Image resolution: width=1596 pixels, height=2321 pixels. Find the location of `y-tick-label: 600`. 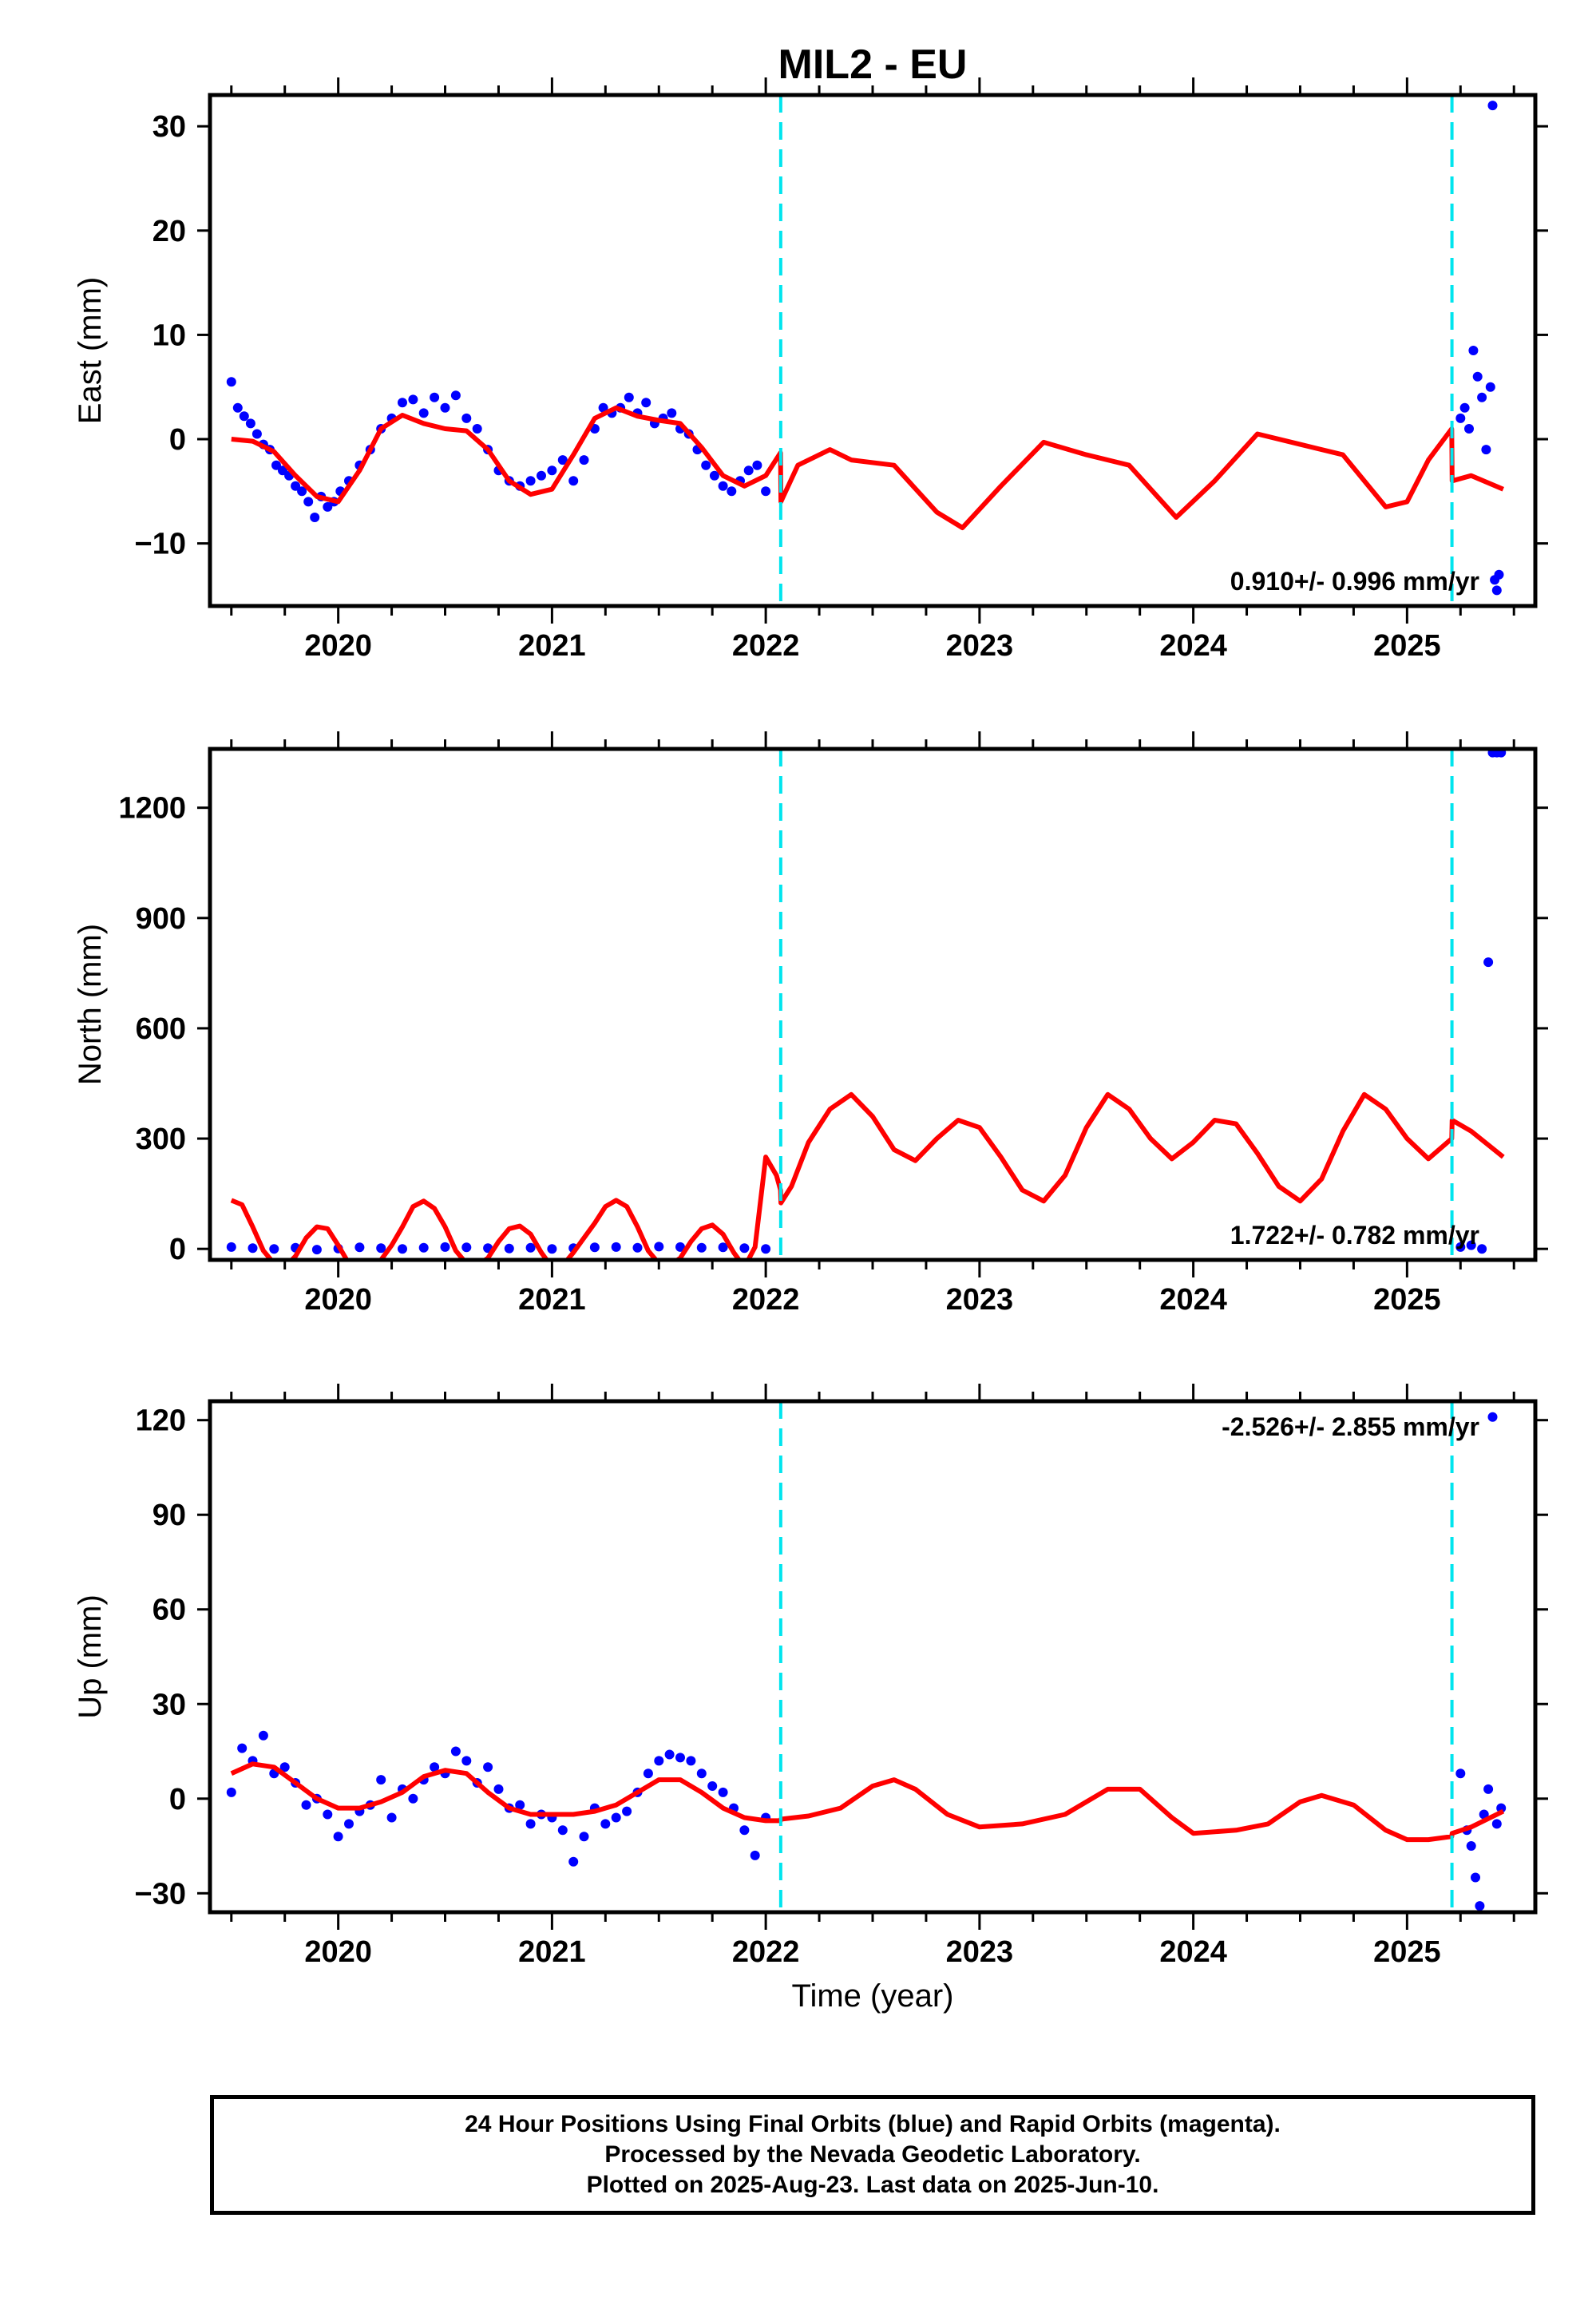

y-tick-label: 600 is located at coordinates (161, 1029).